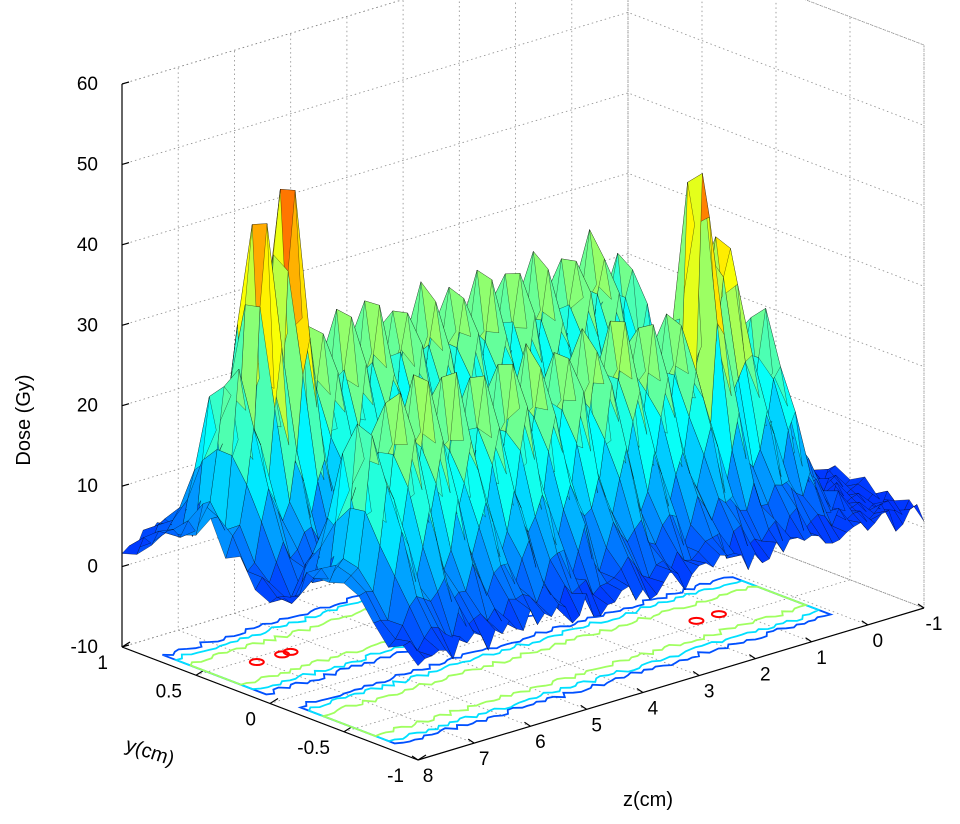 This screenshot has height=824, width=960. What do you see at coordinates (877, 641) in the screenshot?
I see `z-tick-label: 0` at bounding box center [877, 641].